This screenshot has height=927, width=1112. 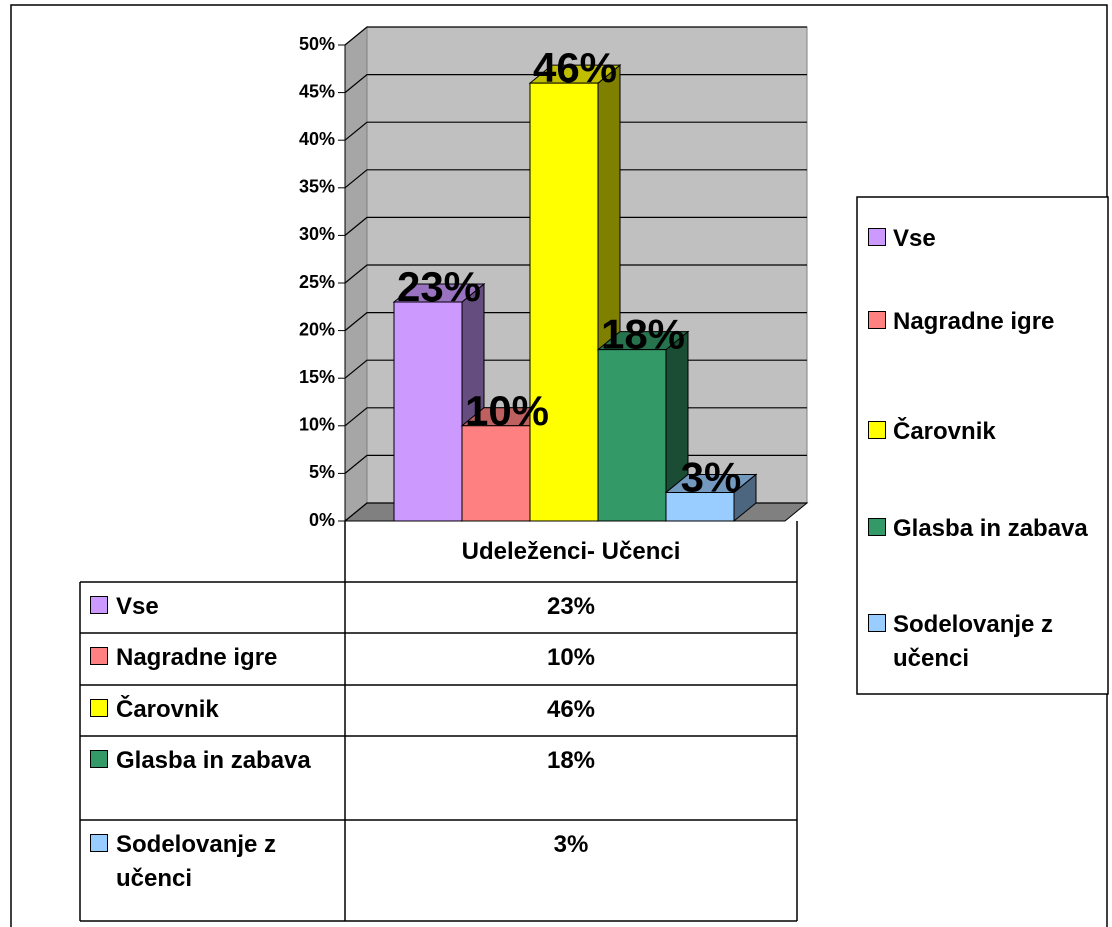 What do you see at coordinates (571, 551) in the screenshot?
I see `category-label: Udeleženci- Učenci` at bounding box center [571, 551].